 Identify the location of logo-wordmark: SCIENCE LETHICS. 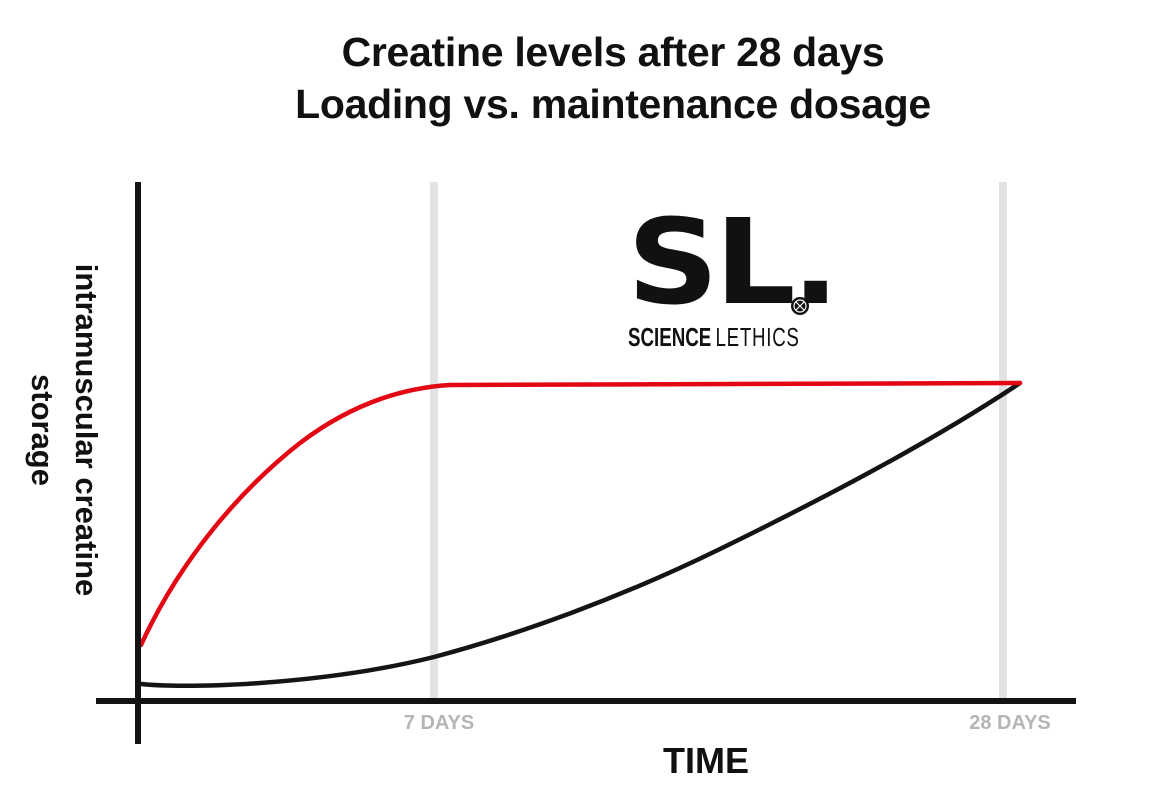
(714, 337).